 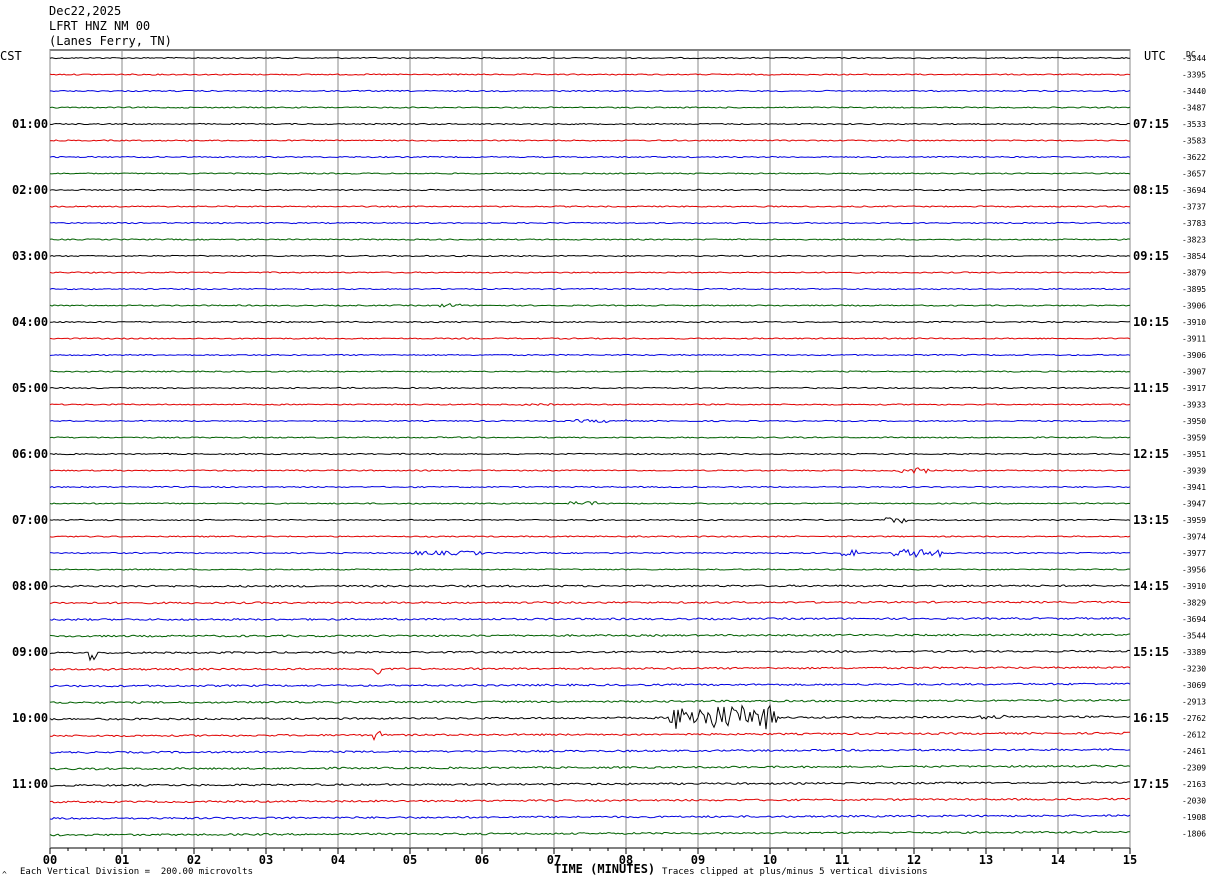 I want to click on dc-offset-label: -3959, so click(x=1194, y=520).